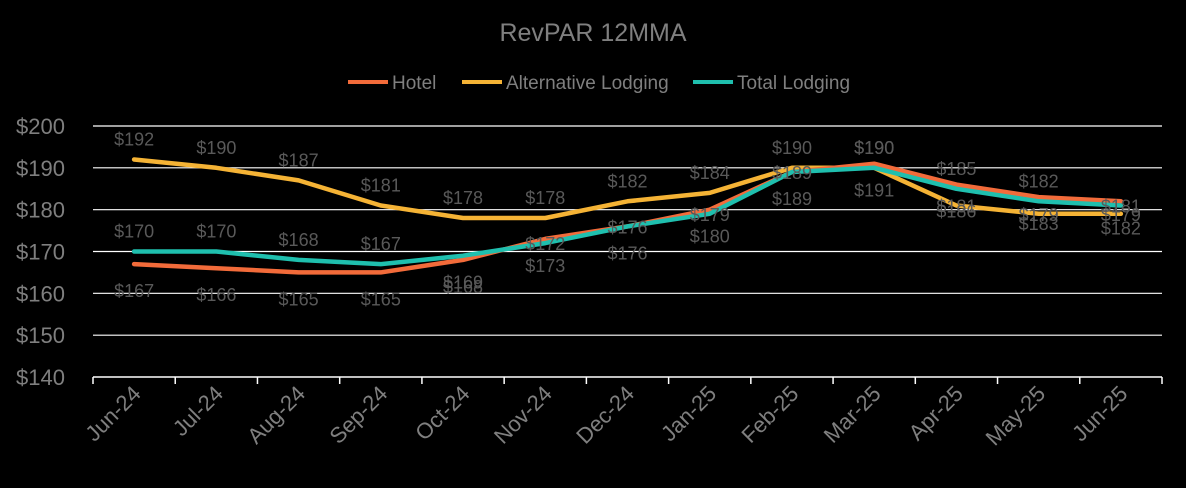 Image resolution: width=1186 pixels, height=488 pixels. Describe the element at coordinates (40, 335) in the screenshot. I see `y-tick-label: $150` at that location.